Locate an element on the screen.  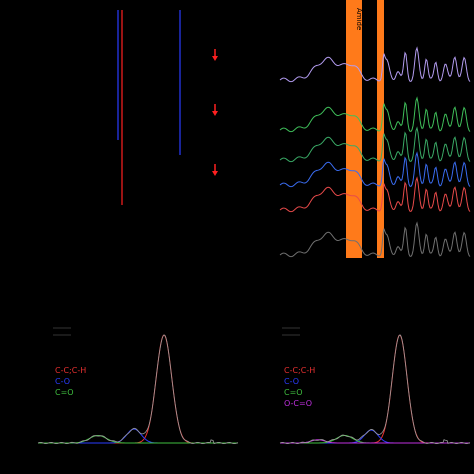
legend-item-3: O-C=O is located at coordinates (298, 403).